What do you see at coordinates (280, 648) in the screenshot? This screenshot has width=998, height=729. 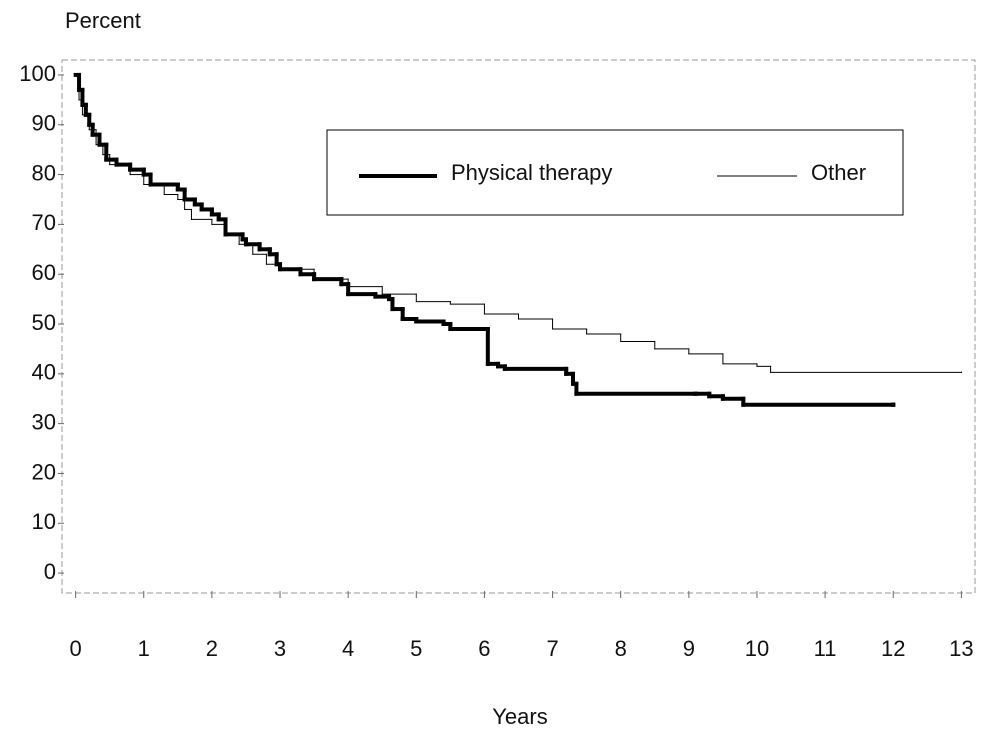 I see `x-tick-label: 3` at bounding box center [280, 648].